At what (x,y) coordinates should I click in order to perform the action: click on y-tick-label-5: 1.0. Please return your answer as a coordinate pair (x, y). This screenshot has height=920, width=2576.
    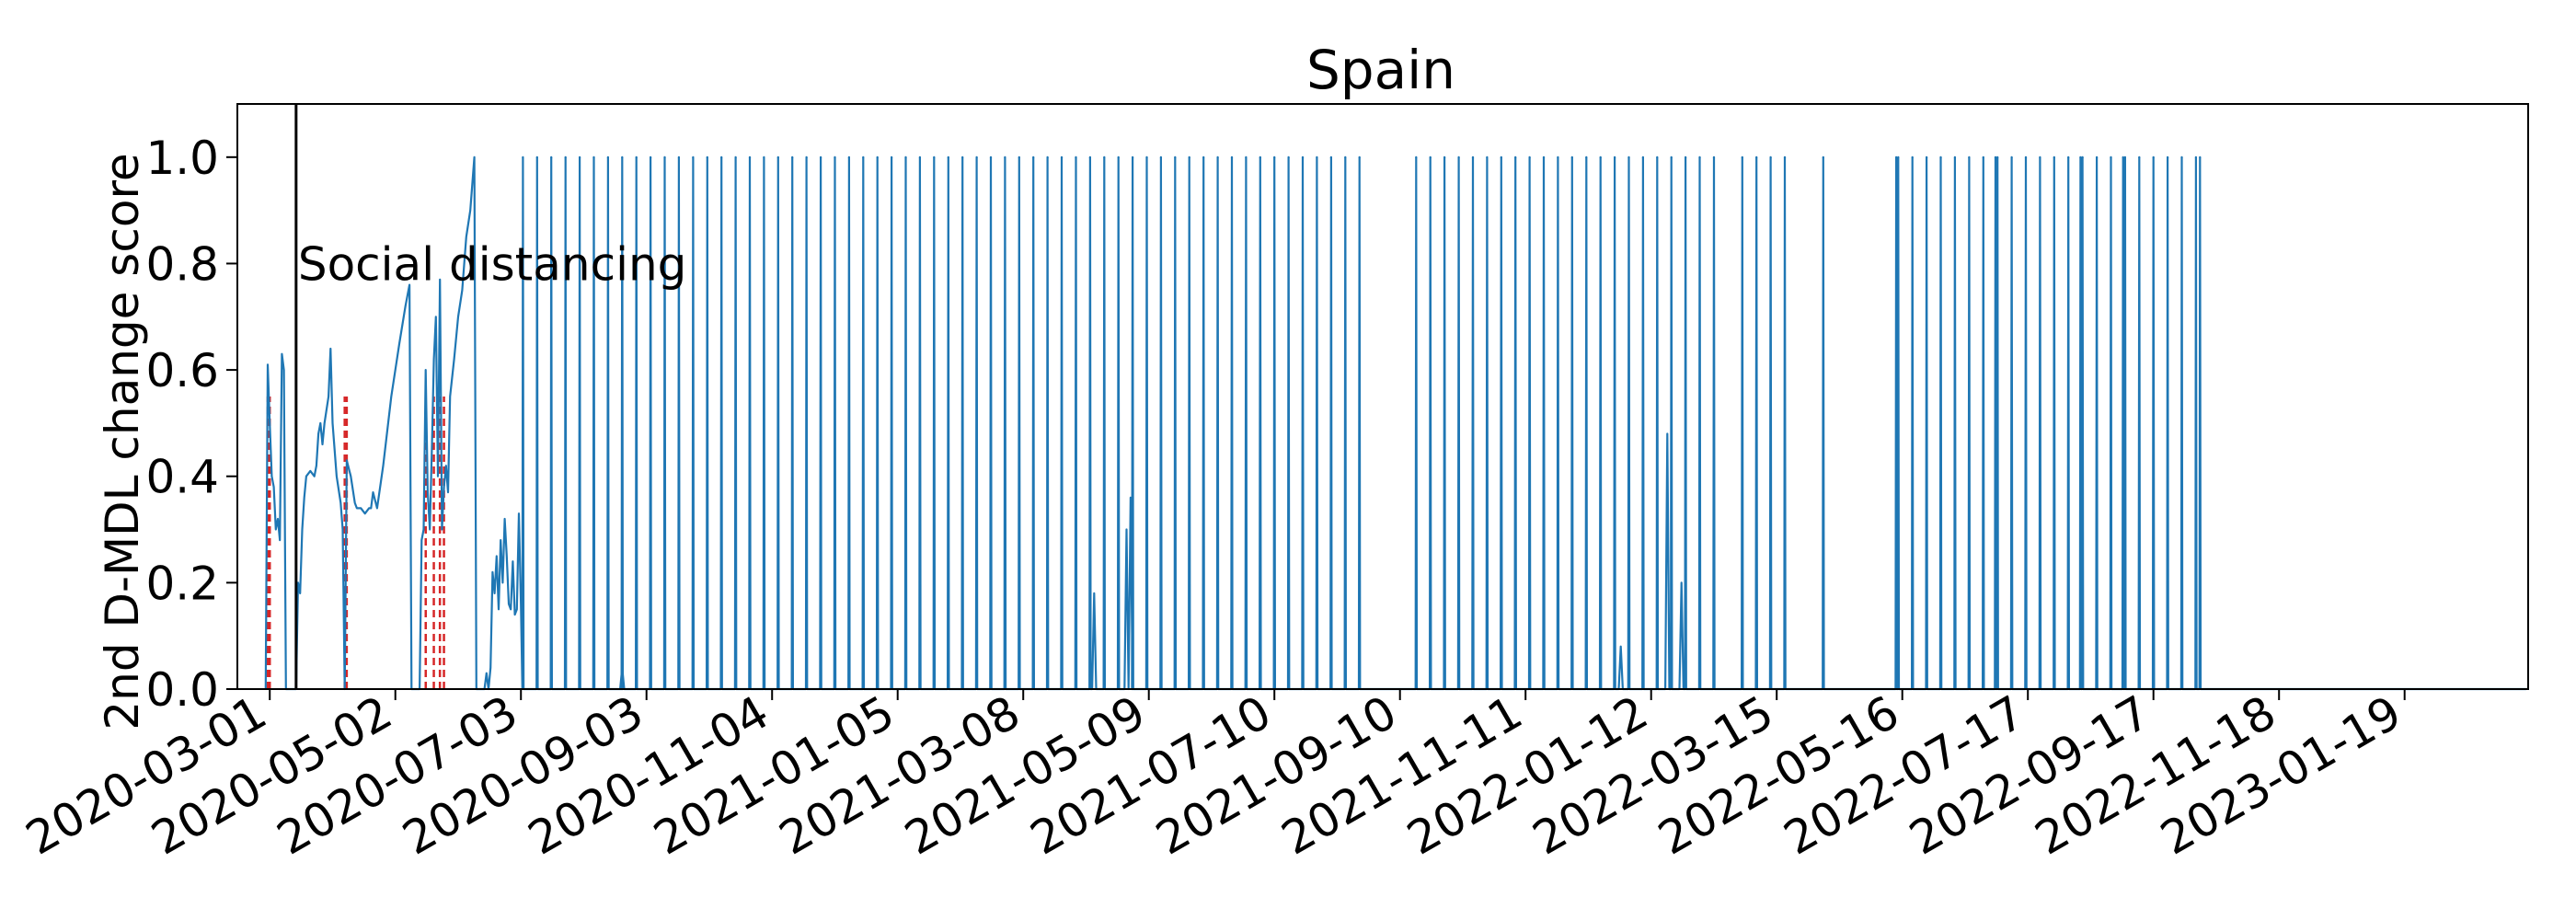
    Looking at the image, I should click on (182, 158).